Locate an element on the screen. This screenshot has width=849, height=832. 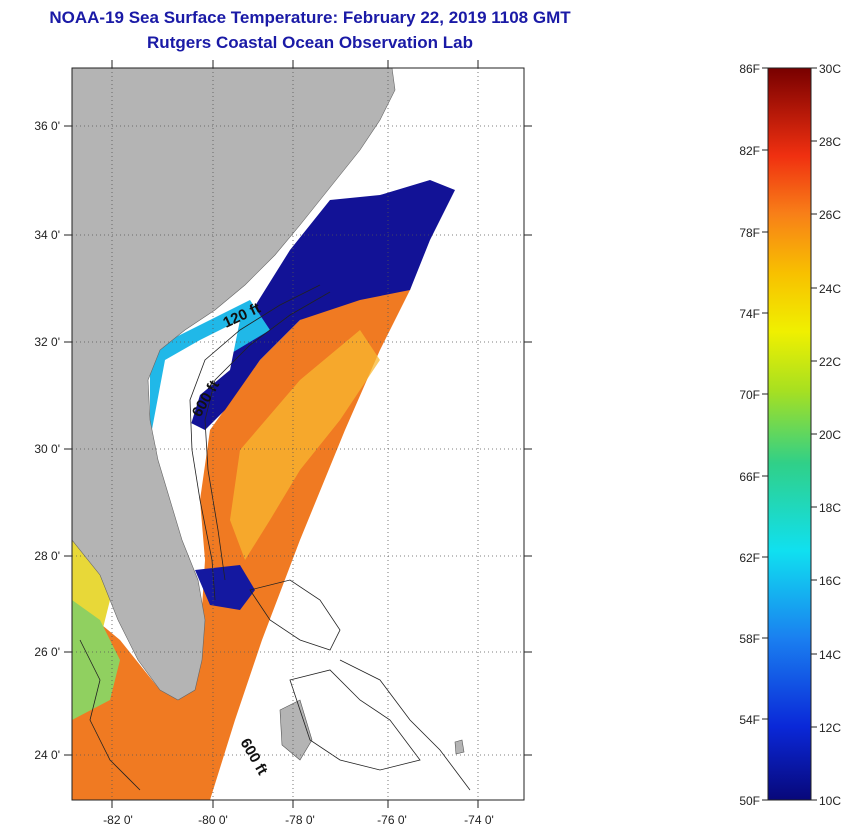
cbar-f-70: 70F is located at coordinates (749, 395).